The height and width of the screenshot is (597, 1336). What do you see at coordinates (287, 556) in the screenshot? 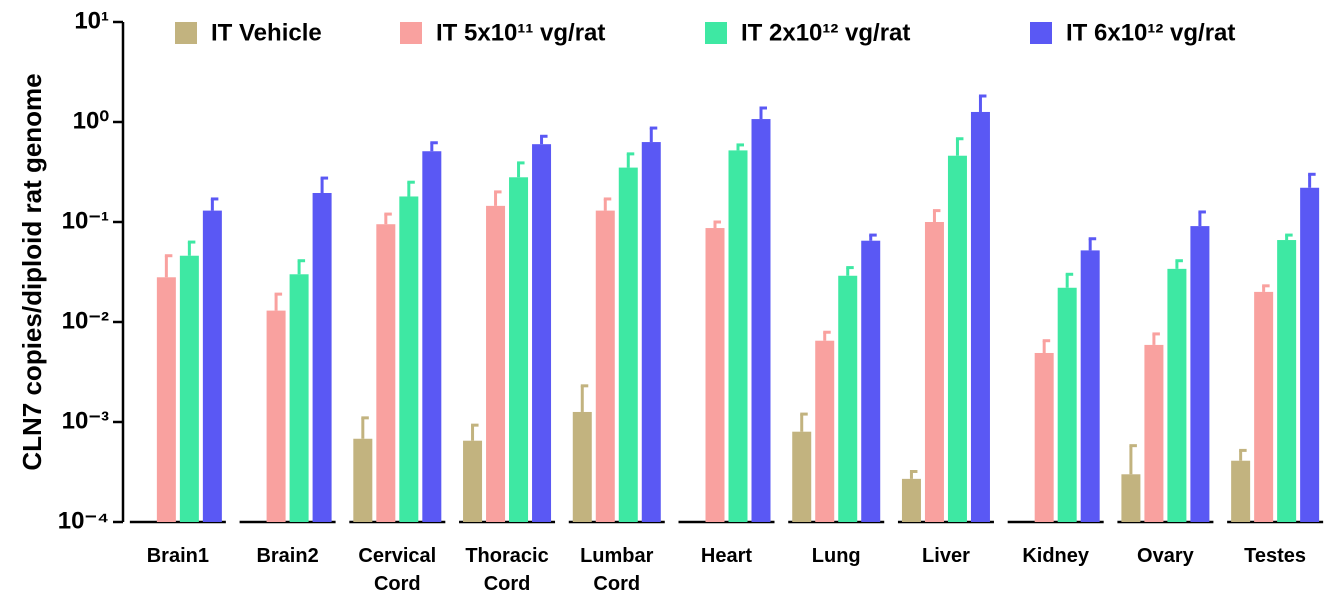
I see `x-tick-label: Brain2` at bounding box center [287, 556].